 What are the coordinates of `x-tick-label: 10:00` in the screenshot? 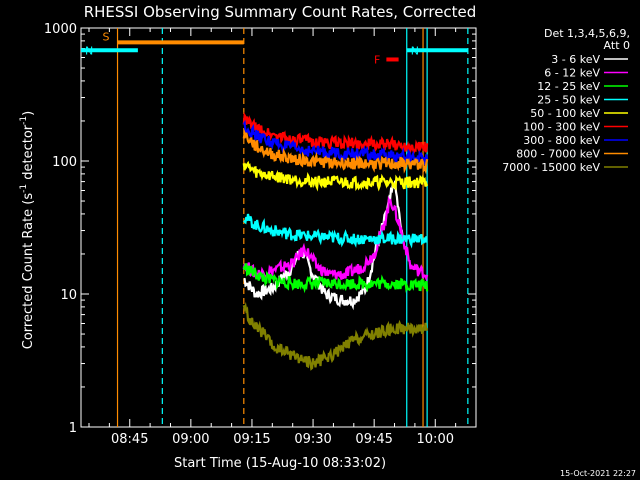 It's located at (435, 439).